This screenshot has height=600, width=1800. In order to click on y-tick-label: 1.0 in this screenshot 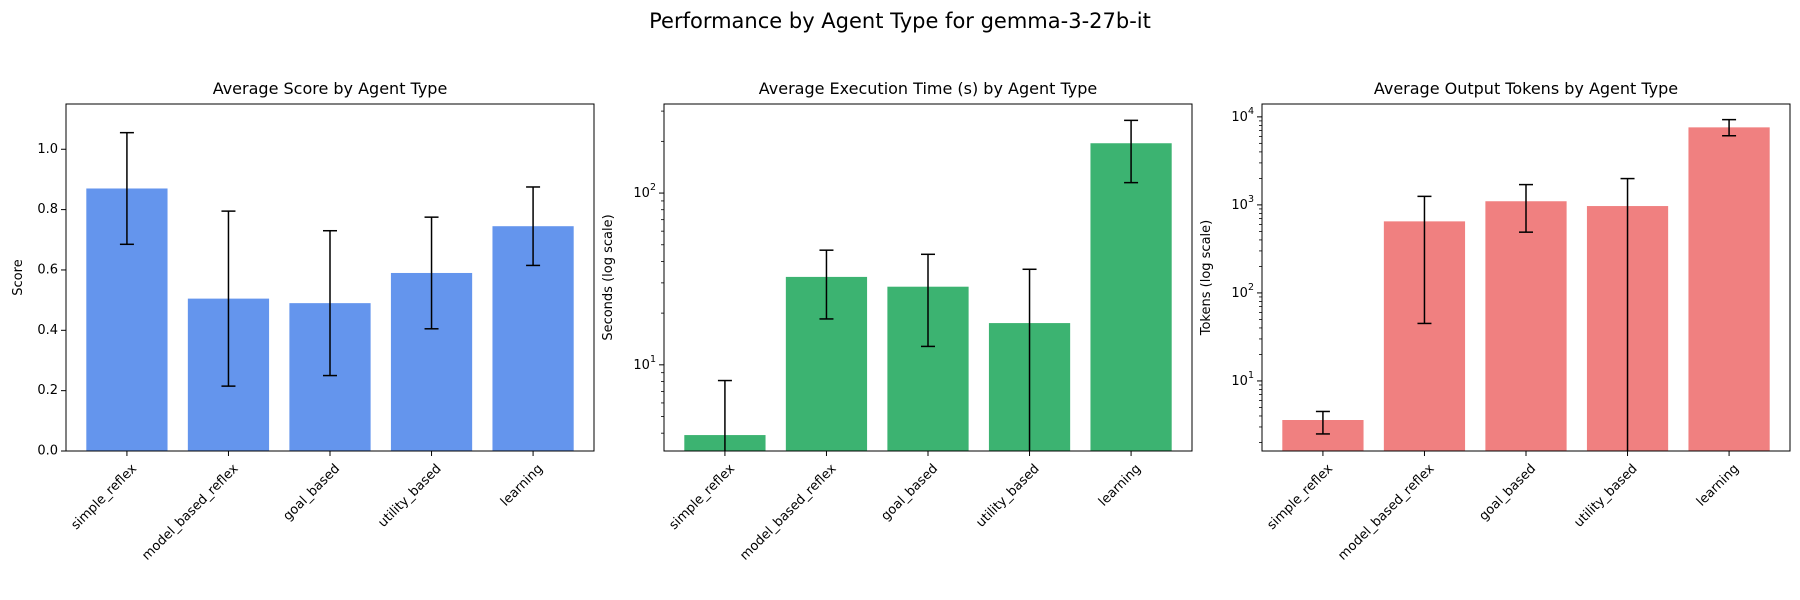, I will do `click(47, 149)`.